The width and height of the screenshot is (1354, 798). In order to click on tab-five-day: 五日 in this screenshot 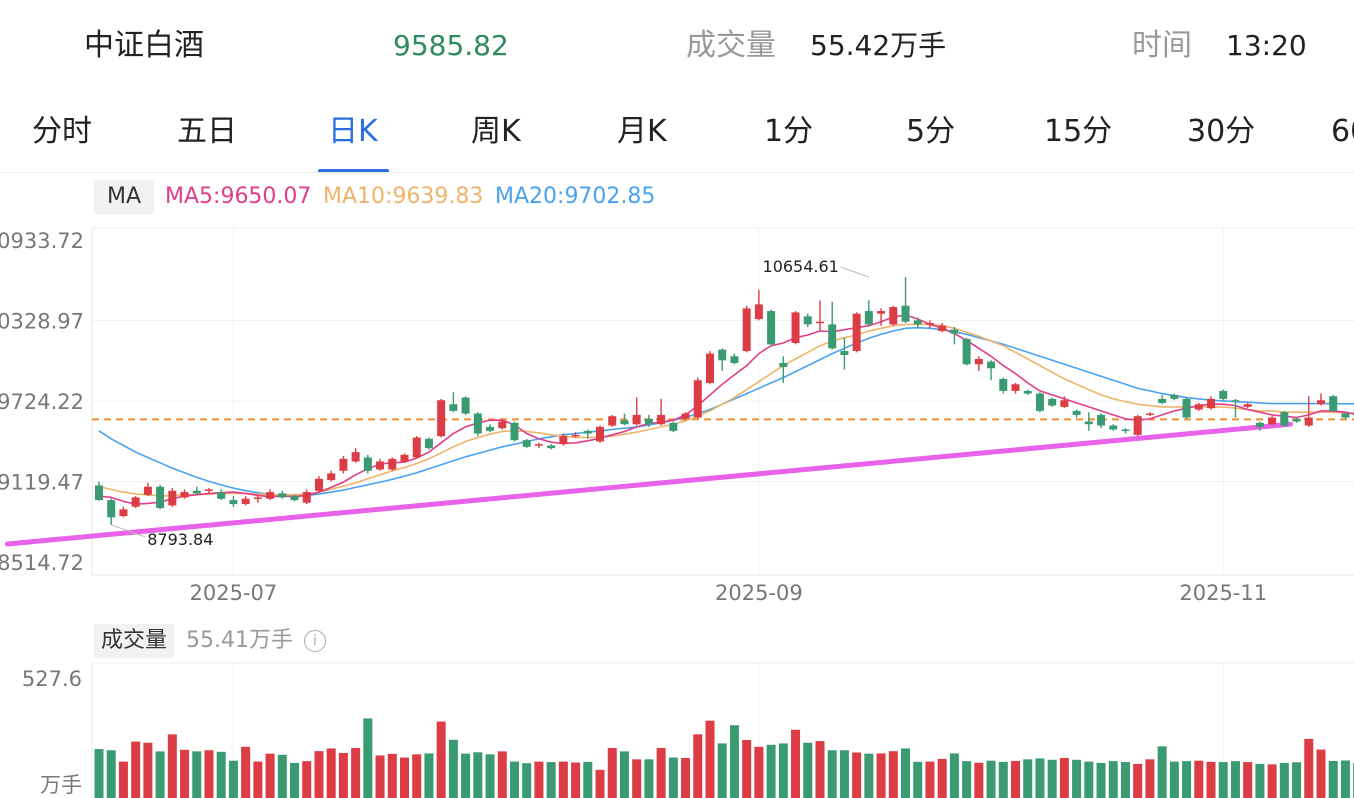, I will do `click(207, 131)`.